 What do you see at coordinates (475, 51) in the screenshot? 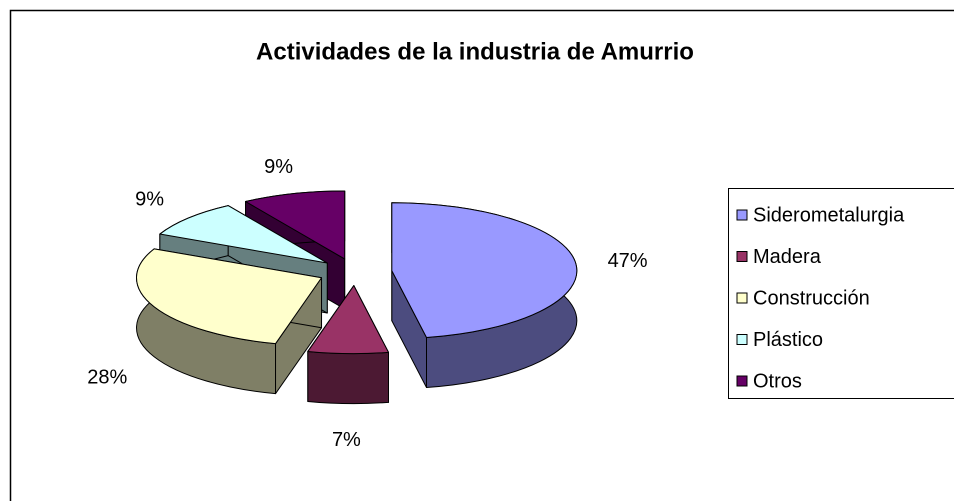
I see `chart-title: Actividades de la industria de Amurrio` at bounding box center [475, 51].